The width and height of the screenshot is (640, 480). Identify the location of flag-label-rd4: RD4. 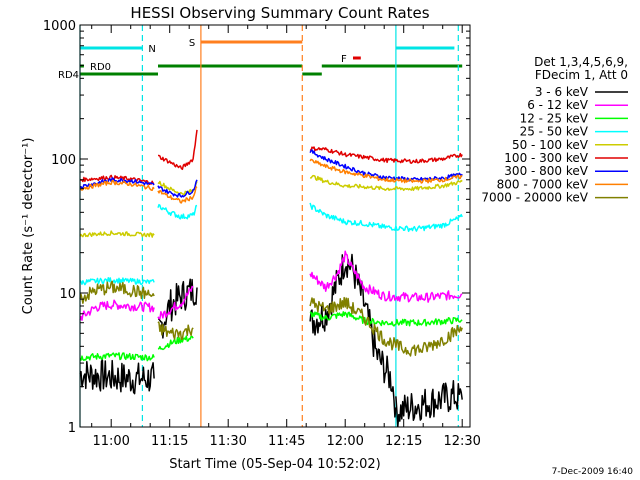
(68, 75).